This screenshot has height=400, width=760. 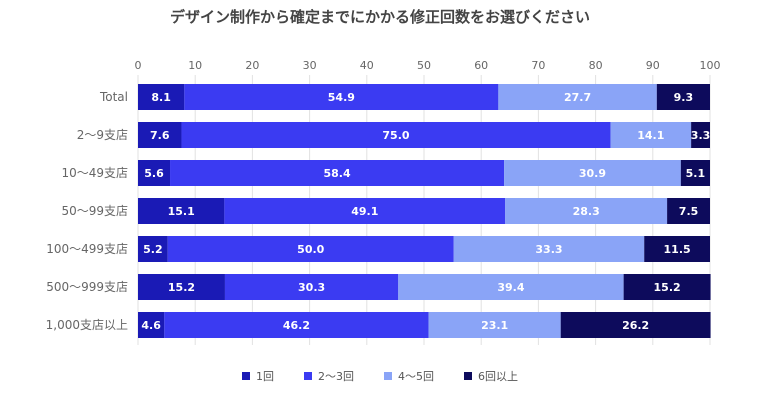 What do you see at coordinates (710, 65) in the screenshot?
I see `x-tick-label: 100` at bounding box center [710, 65].